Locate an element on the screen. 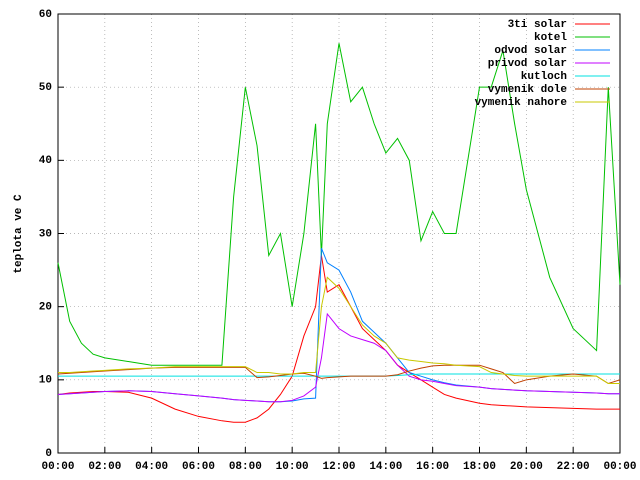  y-tick-label: 20 is located at coordinates (45, 308).